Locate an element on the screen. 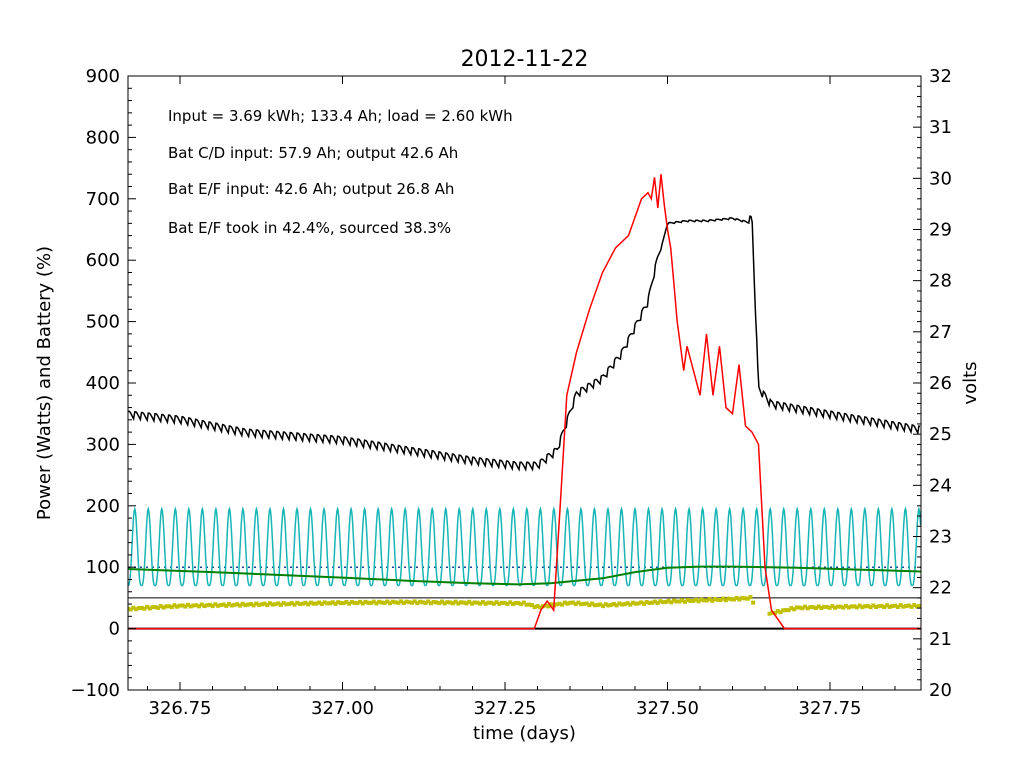  annotation-bat-ef: Bat E/F input: 42.6 Ah; output 26.8 Ah is located at coordinates (311, 189).